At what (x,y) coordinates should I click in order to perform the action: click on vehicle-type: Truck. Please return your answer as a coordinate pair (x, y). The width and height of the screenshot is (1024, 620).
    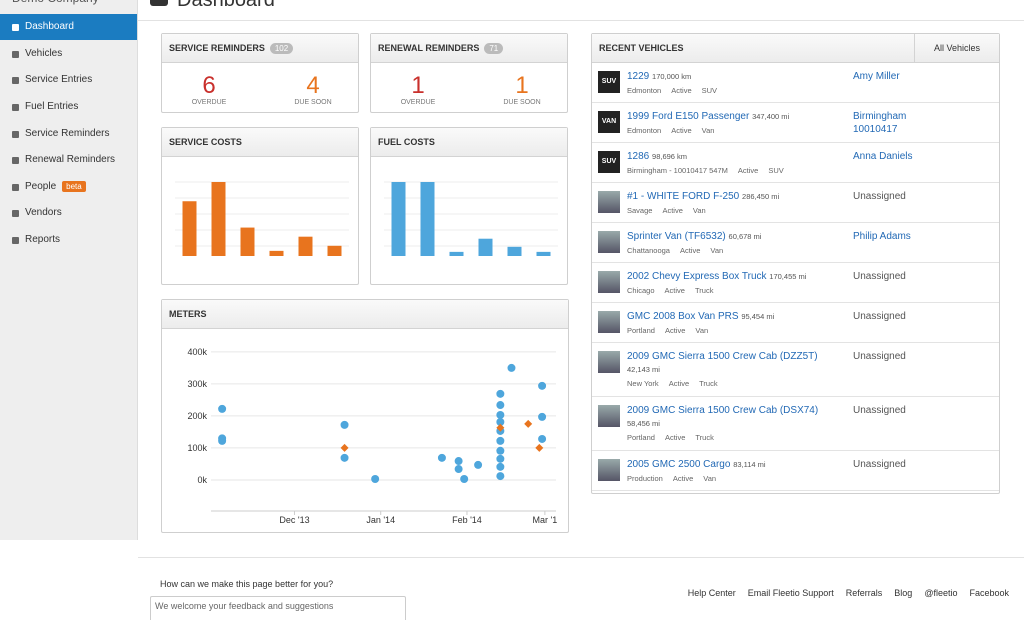
    Looking at the image, I should click on (708, 383).